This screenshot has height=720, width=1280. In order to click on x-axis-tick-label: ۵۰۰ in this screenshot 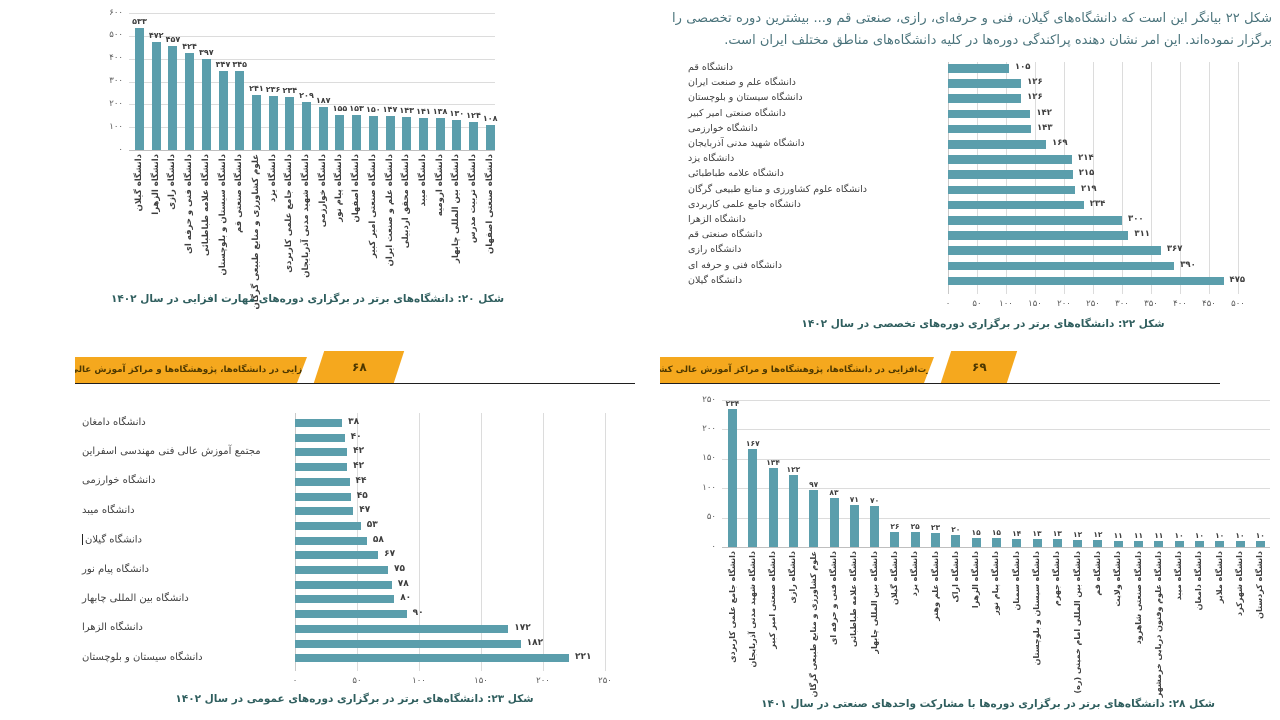, I will do `click(1238, 304)`.